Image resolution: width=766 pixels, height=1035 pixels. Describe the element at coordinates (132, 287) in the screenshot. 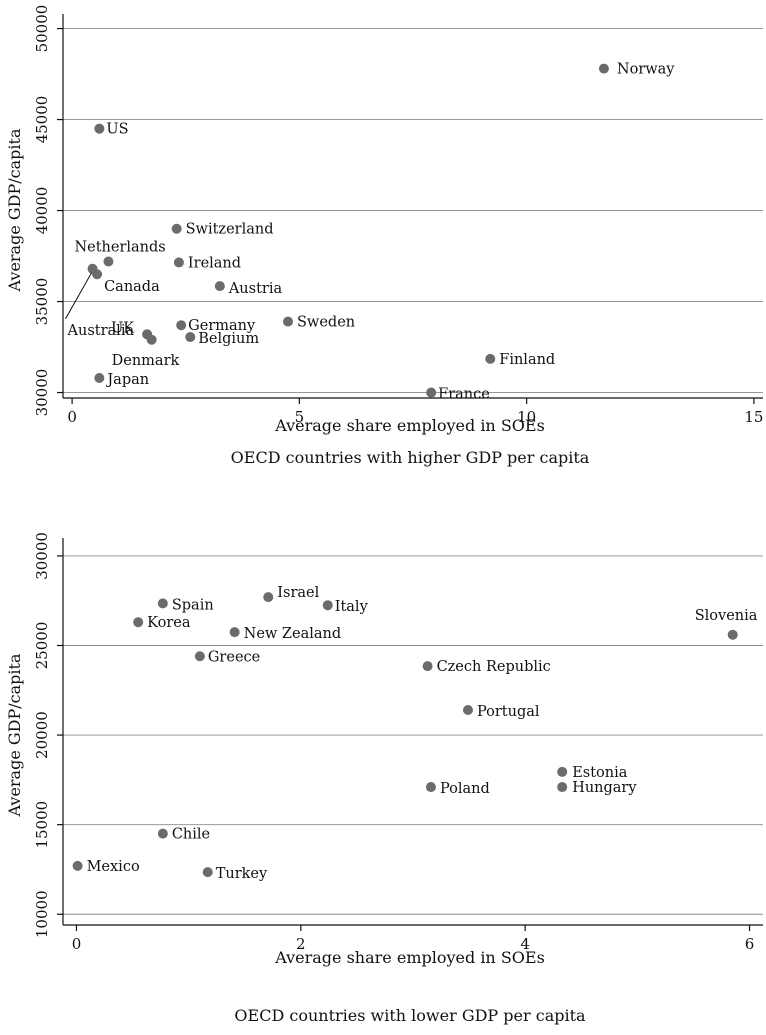

I see `point-label-canada: Canada` at that location.